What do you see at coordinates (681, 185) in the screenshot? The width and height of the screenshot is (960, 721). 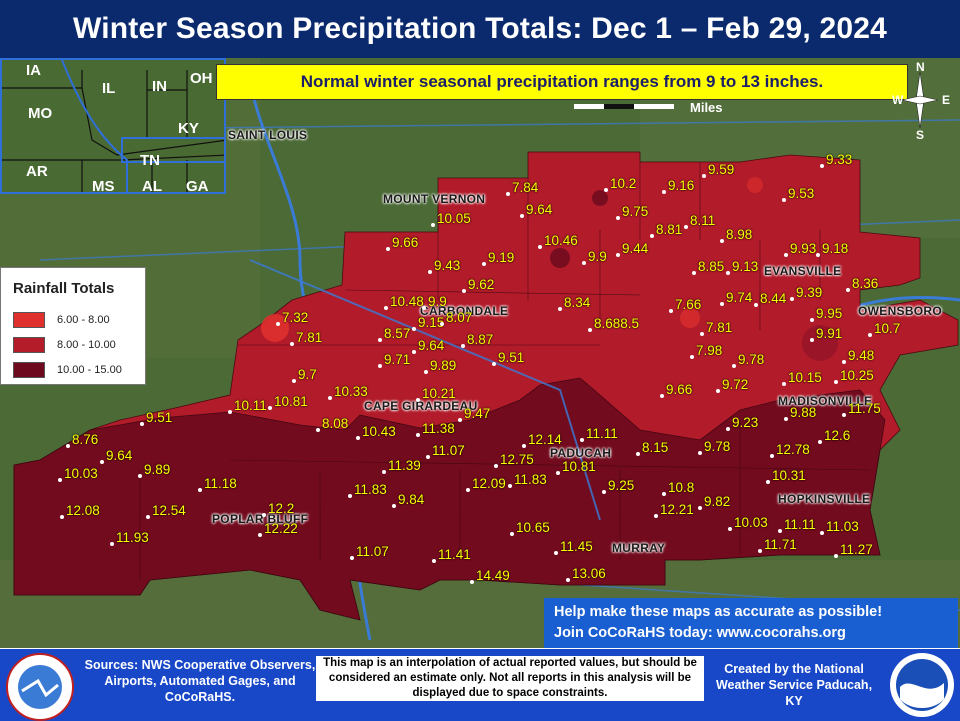 I see `precip-value-label: 9.16` at bounding box center [681, 185].